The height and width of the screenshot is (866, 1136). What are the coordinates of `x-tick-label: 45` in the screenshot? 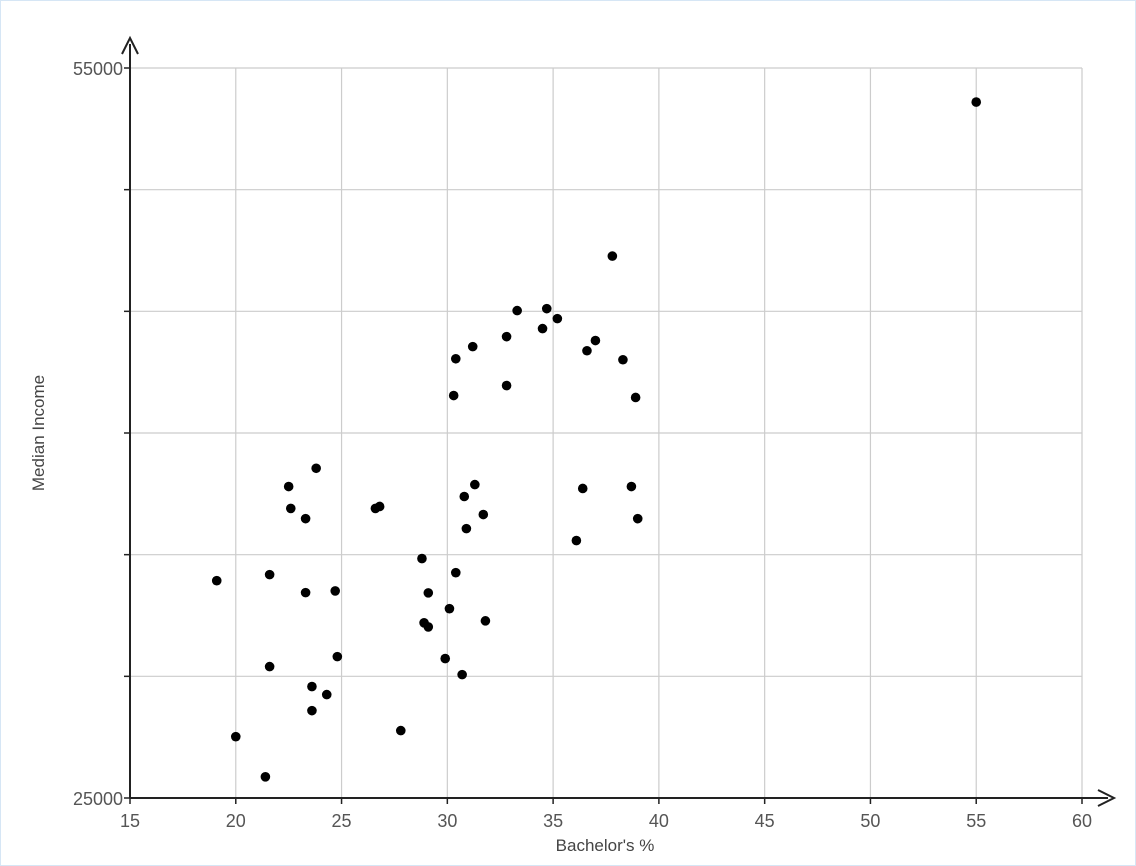 It's located at (765, 821).